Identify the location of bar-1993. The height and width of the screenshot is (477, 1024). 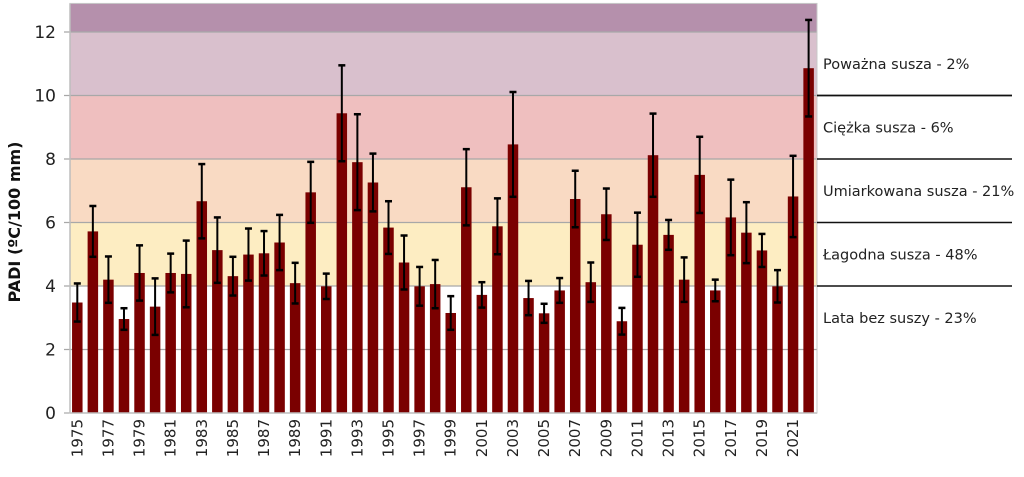
(357, 287).